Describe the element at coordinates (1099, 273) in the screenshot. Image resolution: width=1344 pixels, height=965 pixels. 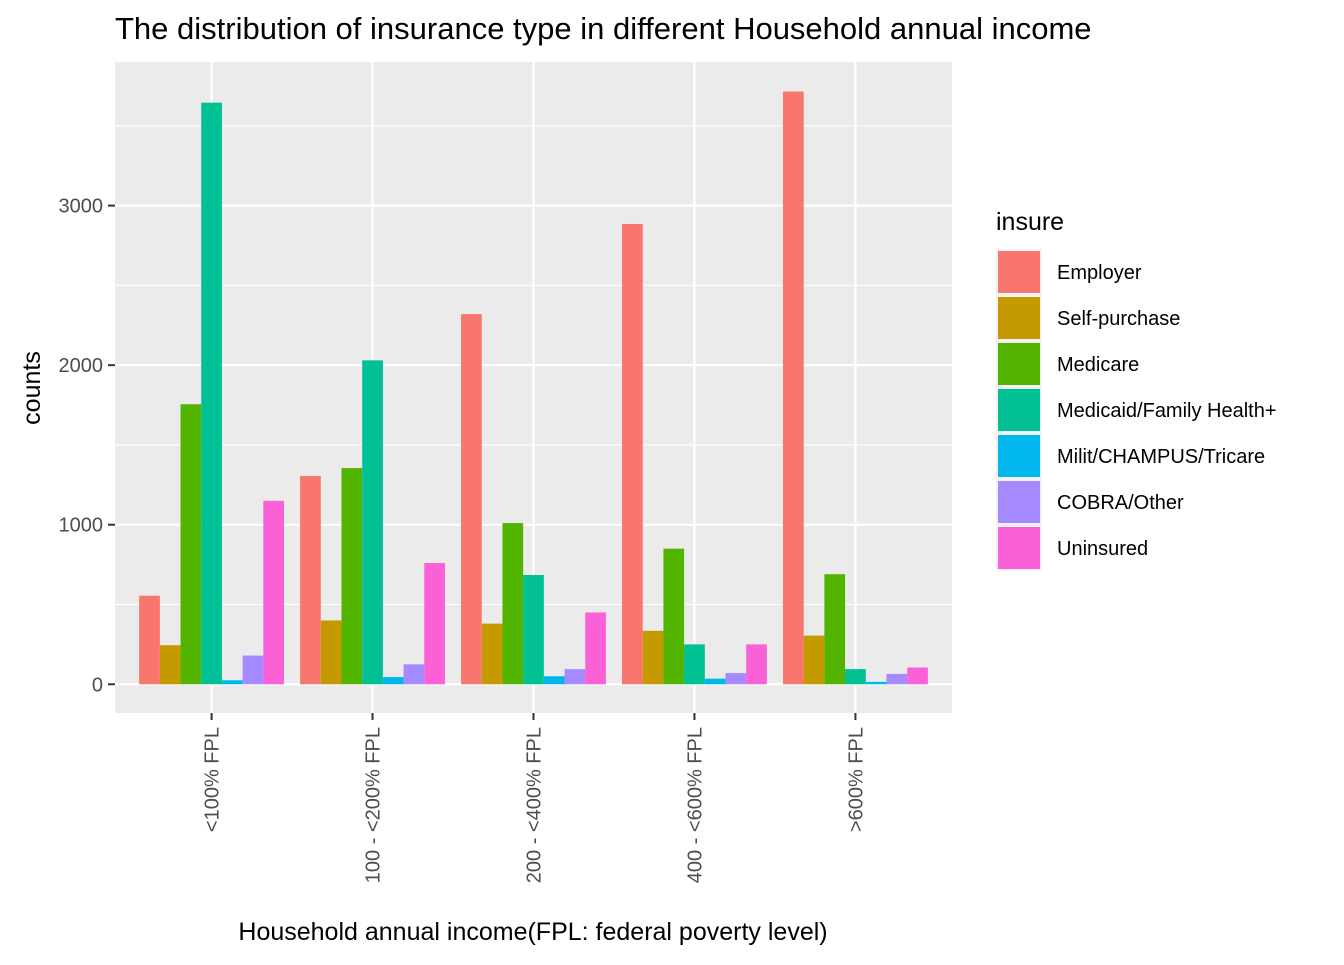
I see `legend-label: Employer` at that location.